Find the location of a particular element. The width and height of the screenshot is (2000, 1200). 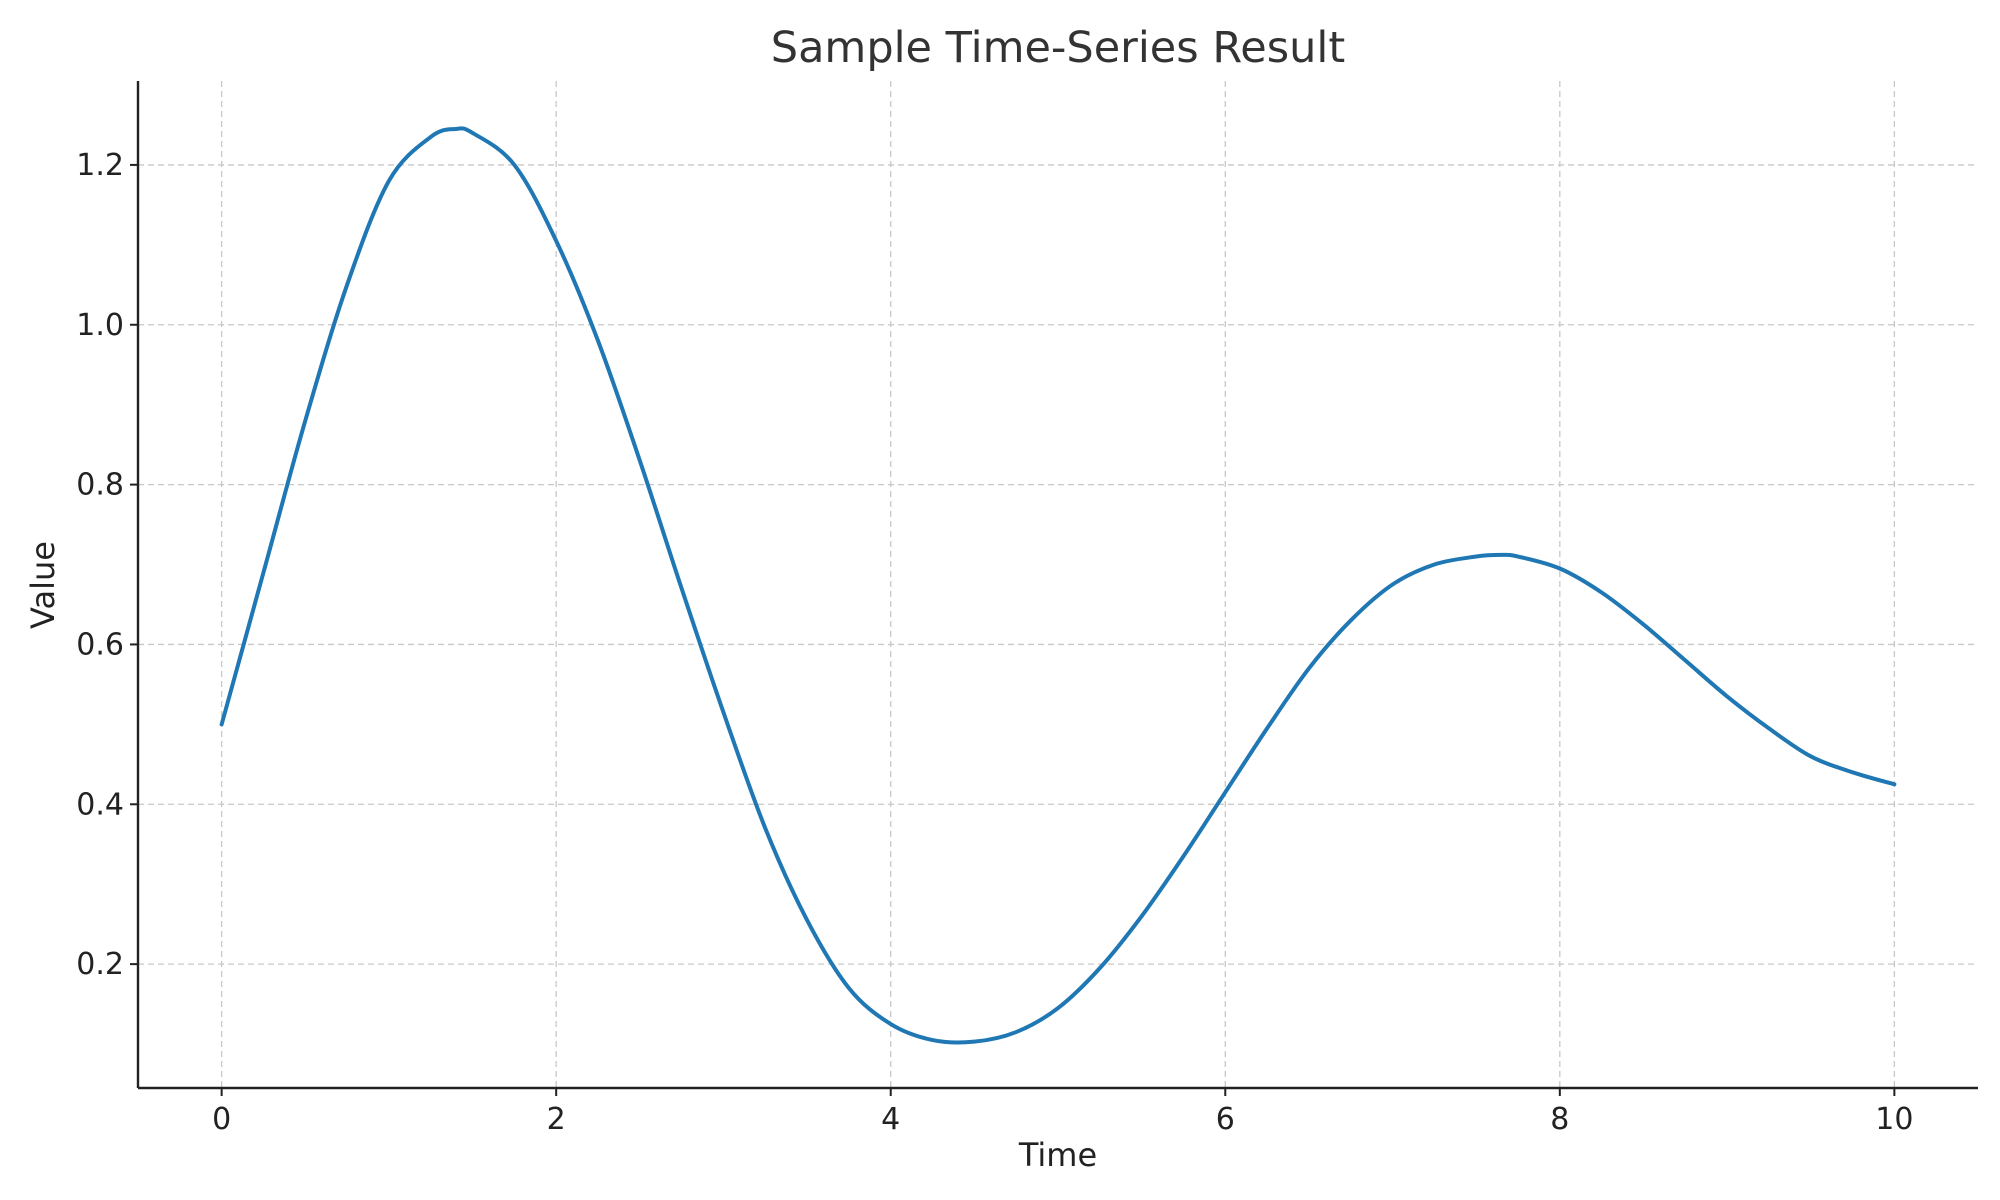

y-tick-label: 1.2 is located at coordinates (100, 165).